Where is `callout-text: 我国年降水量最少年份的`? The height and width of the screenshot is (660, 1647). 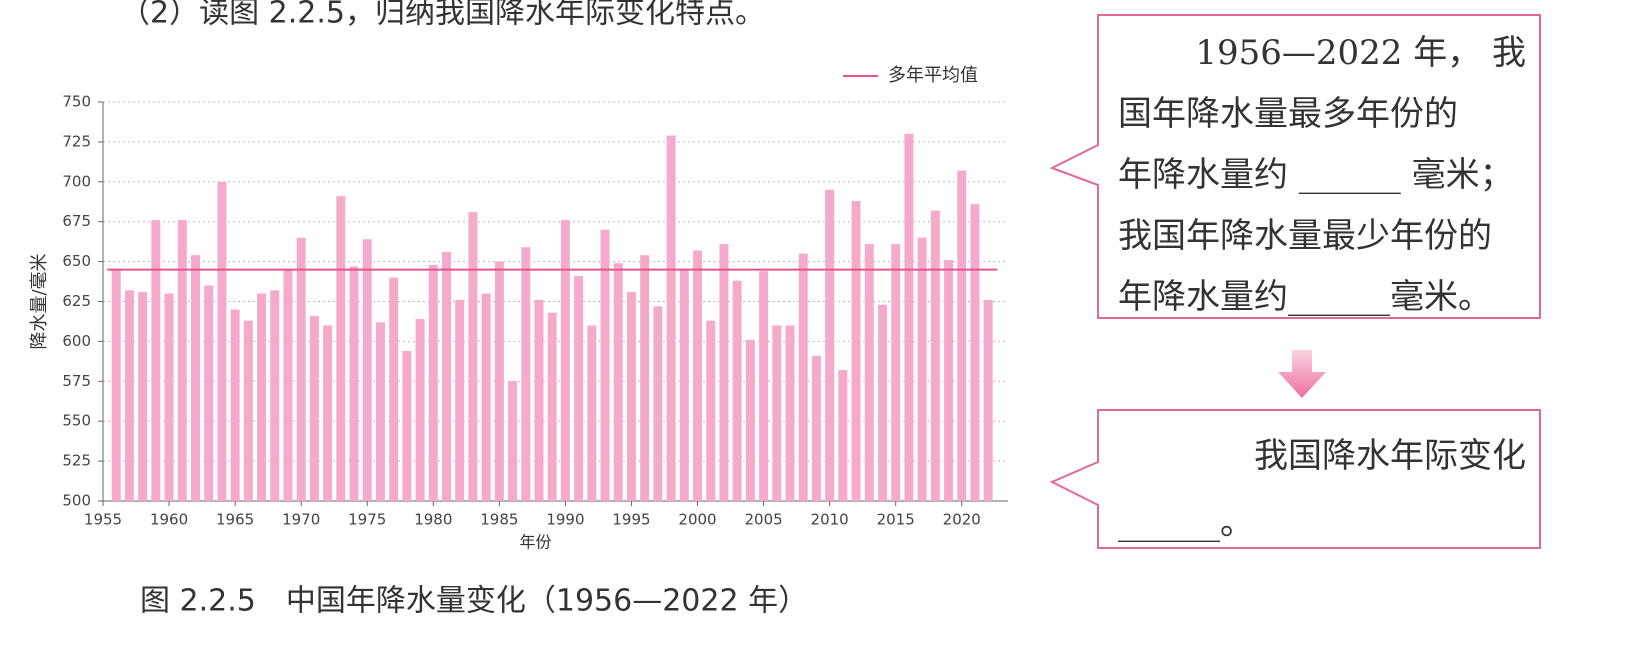 callout-text: 我国年降水量最少年份的 is located at coordinates (1305, 236).